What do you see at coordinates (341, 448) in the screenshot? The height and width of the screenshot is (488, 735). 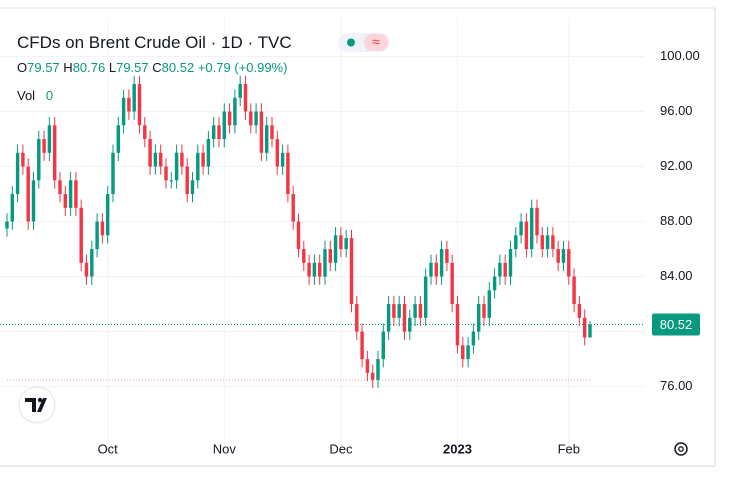 I see `x-tick-label: Dec` at bounding box center [341, 448].